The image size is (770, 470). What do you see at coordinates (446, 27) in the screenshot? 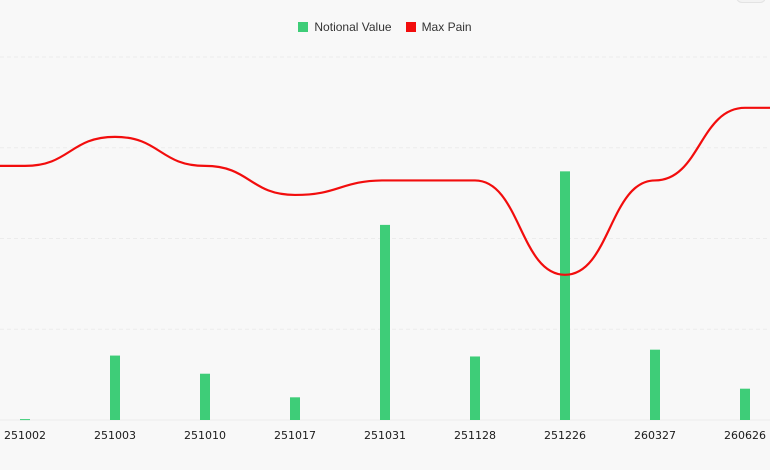
I see `legend-maxpain-label: Max Pain` at bounding box center [446, 27].